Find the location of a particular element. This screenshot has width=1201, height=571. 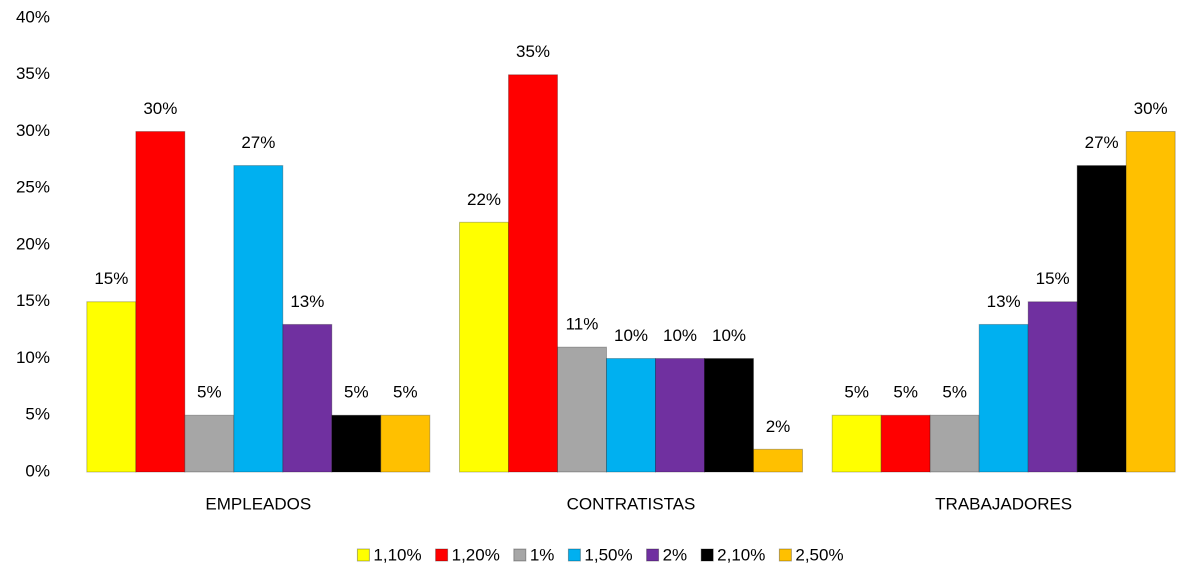

legend-label: 2% is located at coordinates (675, 554).